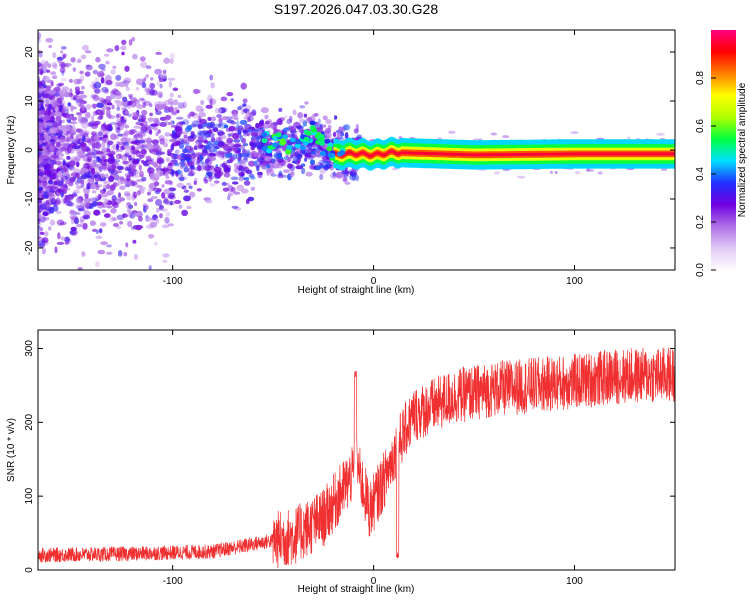 Image resolution: width=750 pixels, height=600 pixels. What do you see at coordinates (356, 589) in the screenshot?
I see `snr-xlabel: Height of straight line (km)` at bounding box center [356, 589].